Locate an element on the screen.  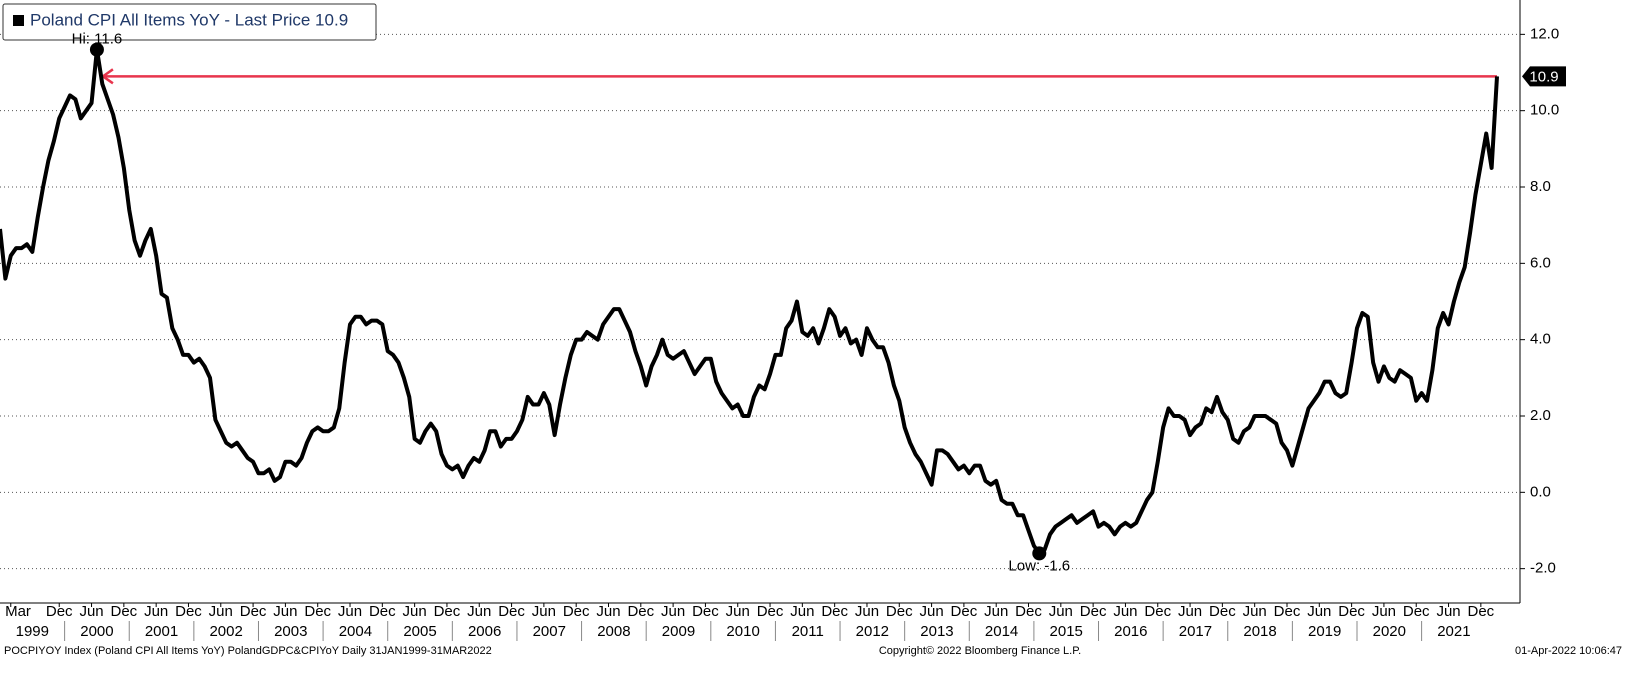
last-value-box is located at coordinates (1544, 76).